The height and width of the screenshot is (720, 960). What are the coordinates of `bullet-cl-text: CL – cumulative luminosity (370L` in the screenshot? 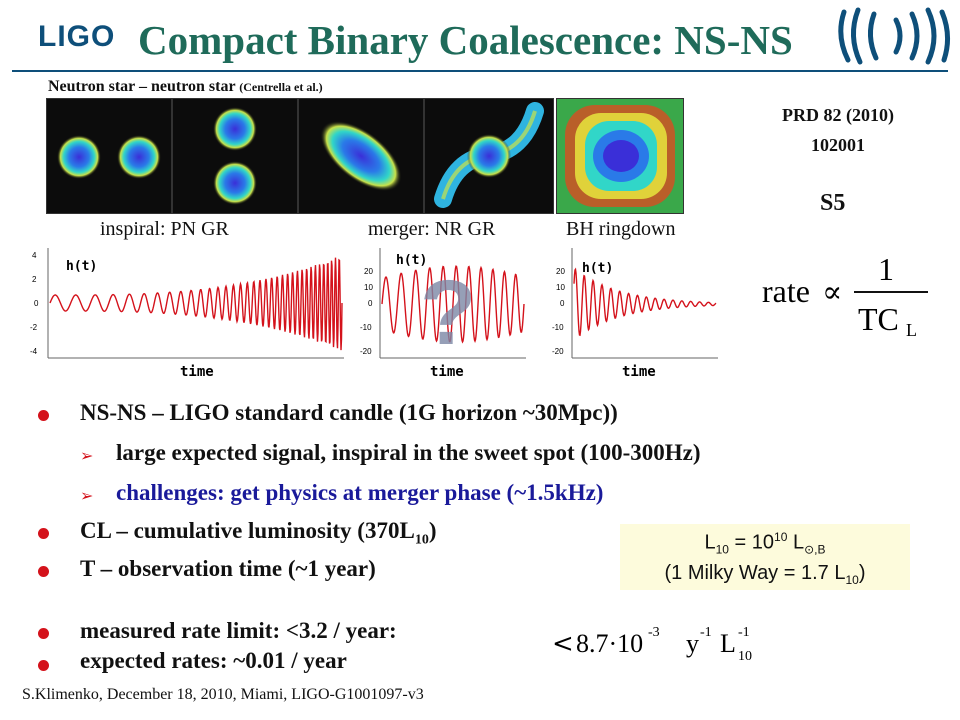 It's located at (247, 530).